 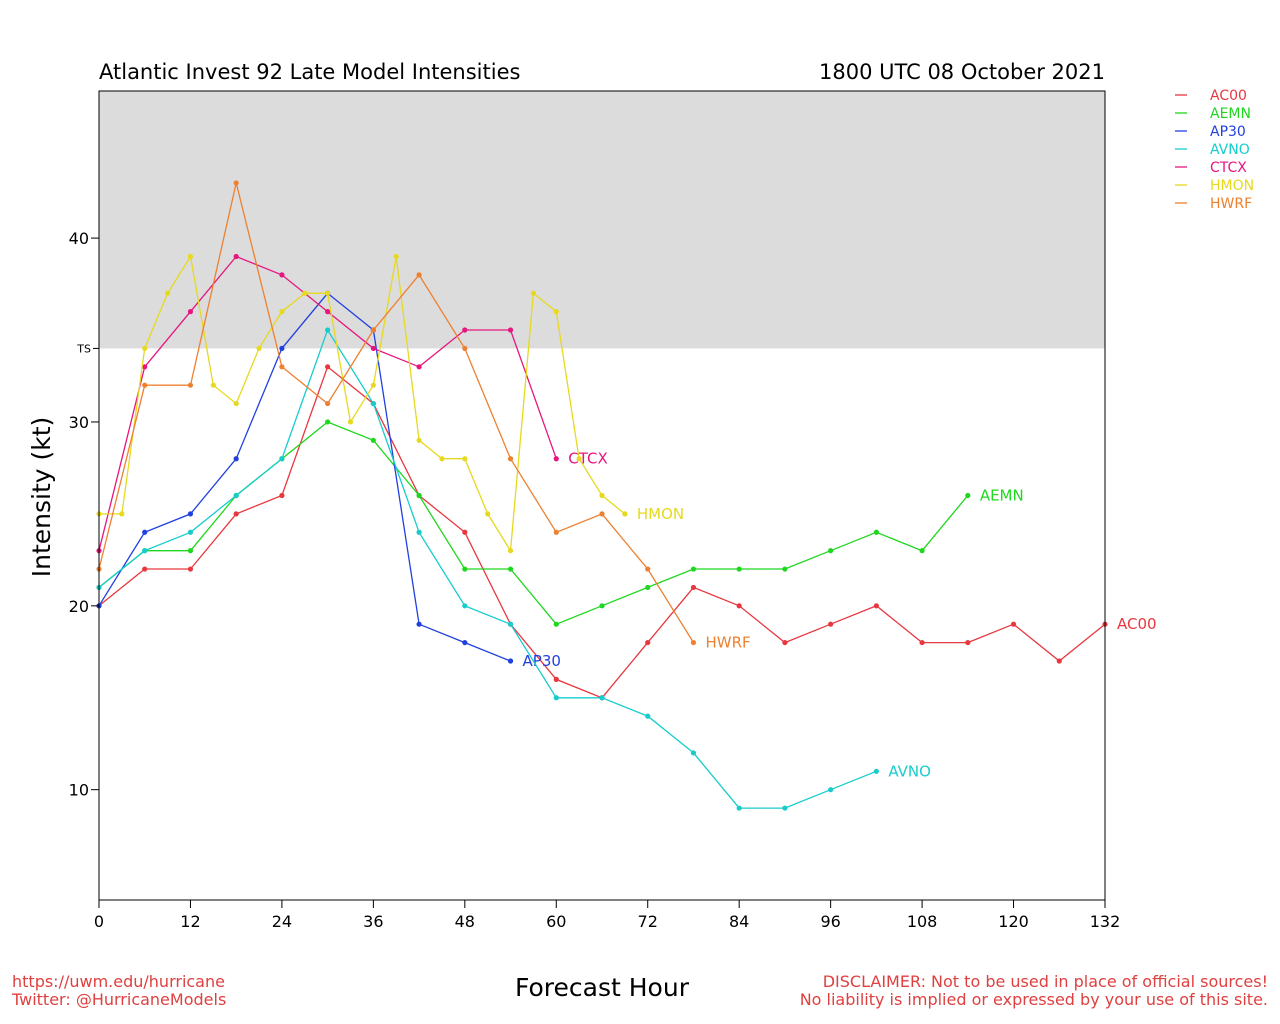 I want to click on y-tick-label: 10, so click(x=79, y=790).